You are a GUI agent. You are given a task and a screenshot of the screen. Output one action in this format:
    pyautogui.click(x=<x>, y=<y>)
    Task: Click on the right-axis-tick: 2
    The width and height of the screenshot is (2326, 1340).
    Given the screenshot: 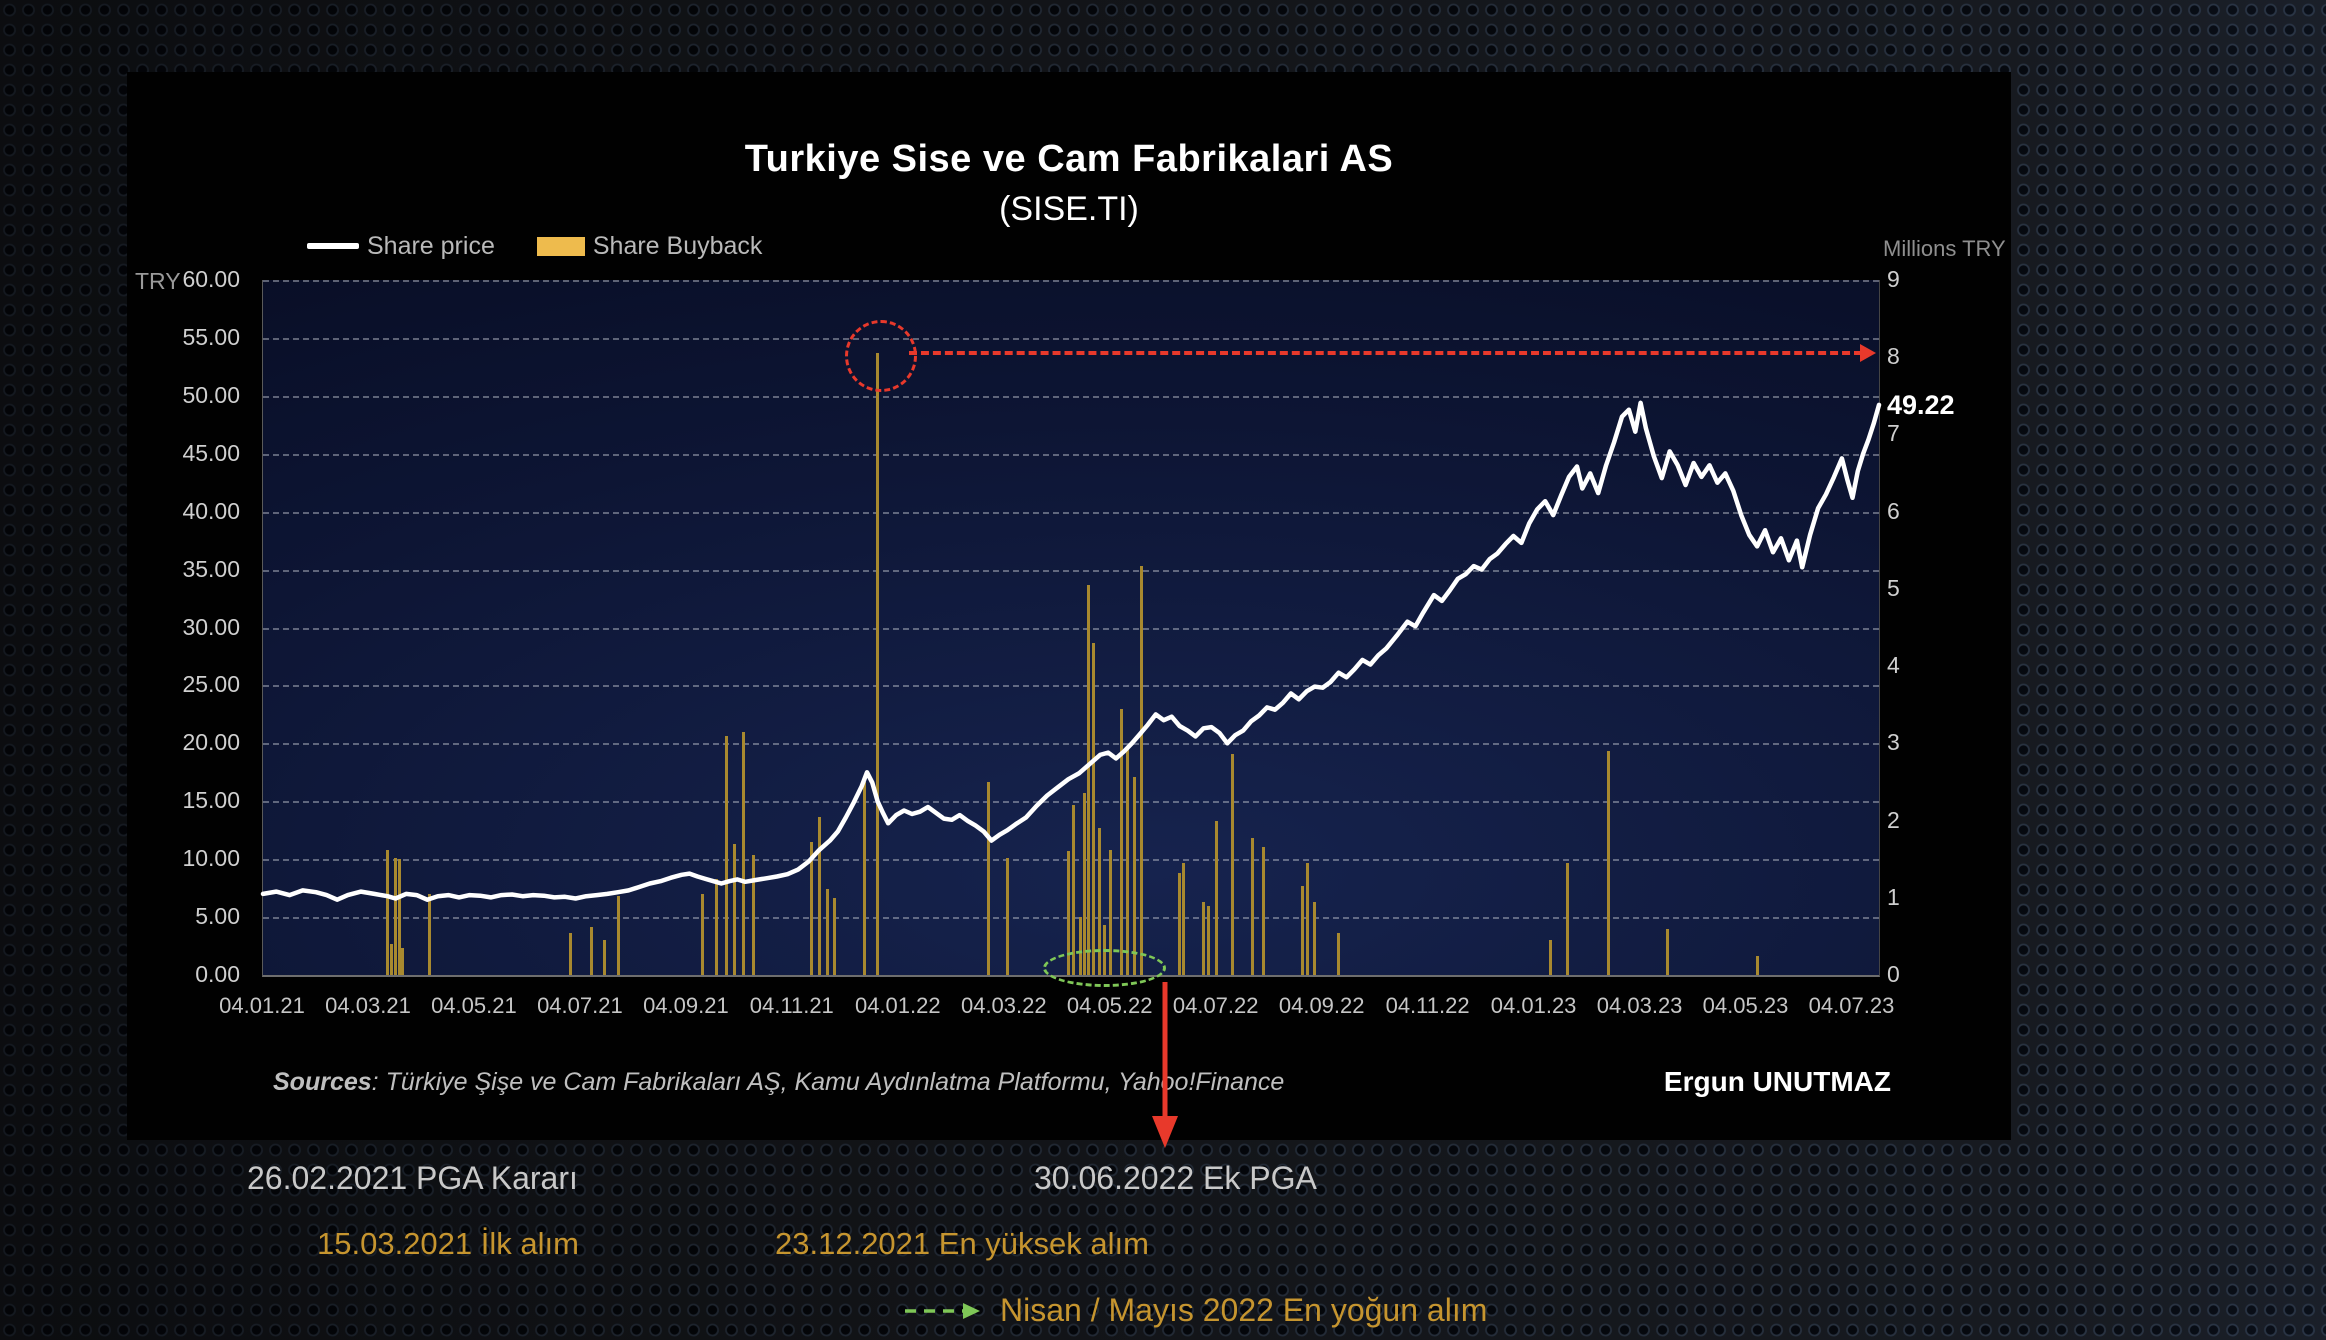 What is the action you would take?
    pyautogui.click(x=1893, y=819)
    